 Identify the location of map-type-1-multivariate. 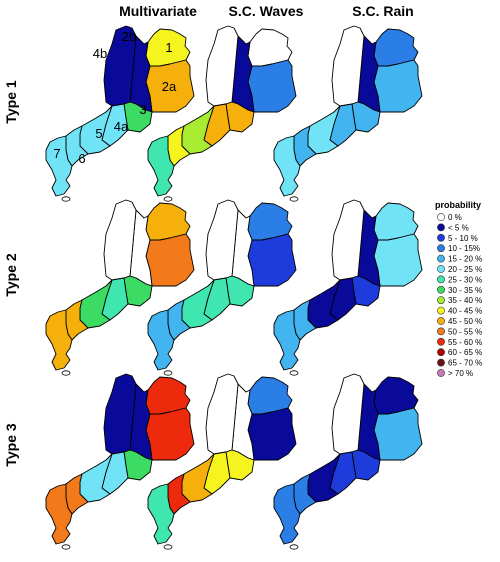
(120, 113).